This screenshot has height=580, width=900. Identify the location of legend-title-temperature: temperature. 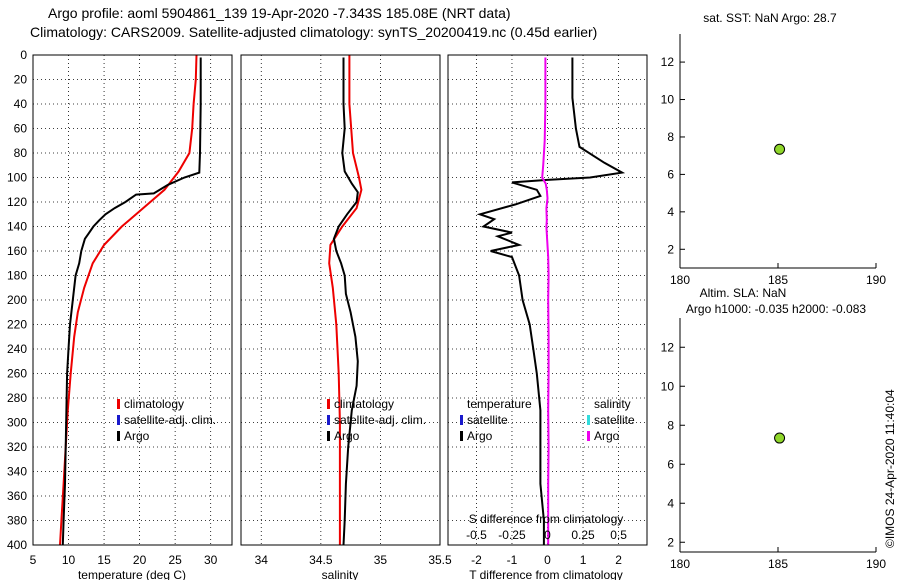
(499, 404).